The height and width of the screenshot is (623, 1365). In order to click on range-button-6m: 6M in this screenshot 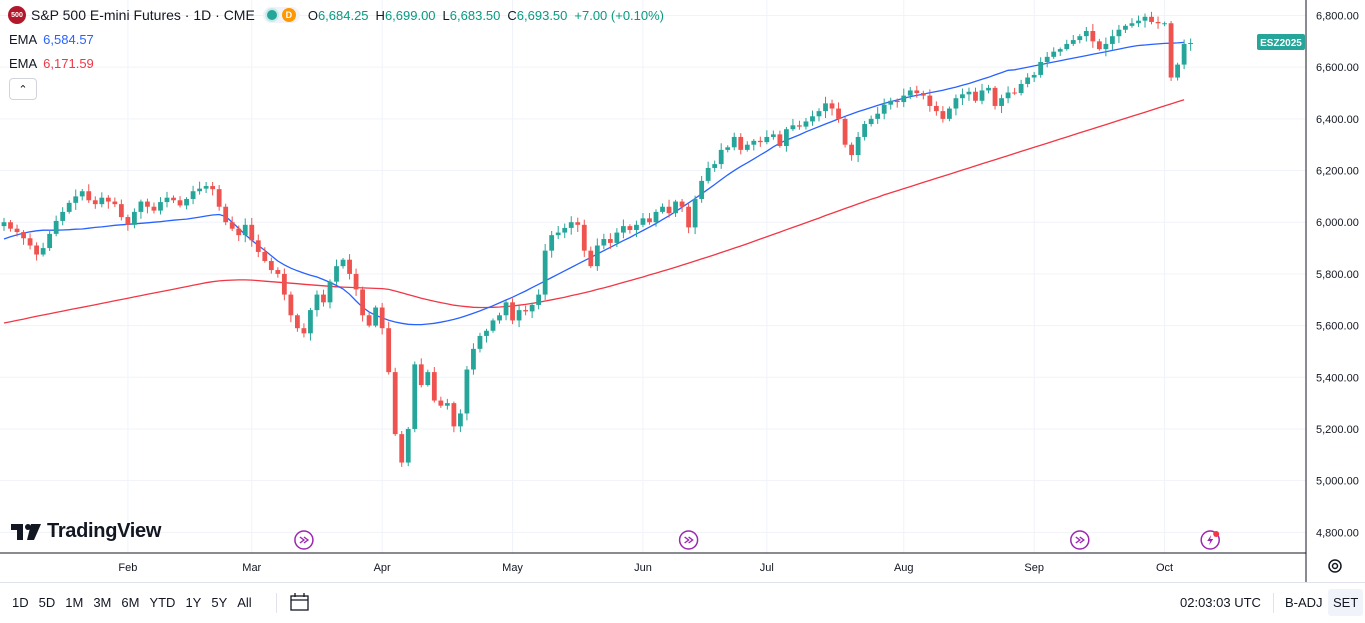, I will do `click(130, 602)`.